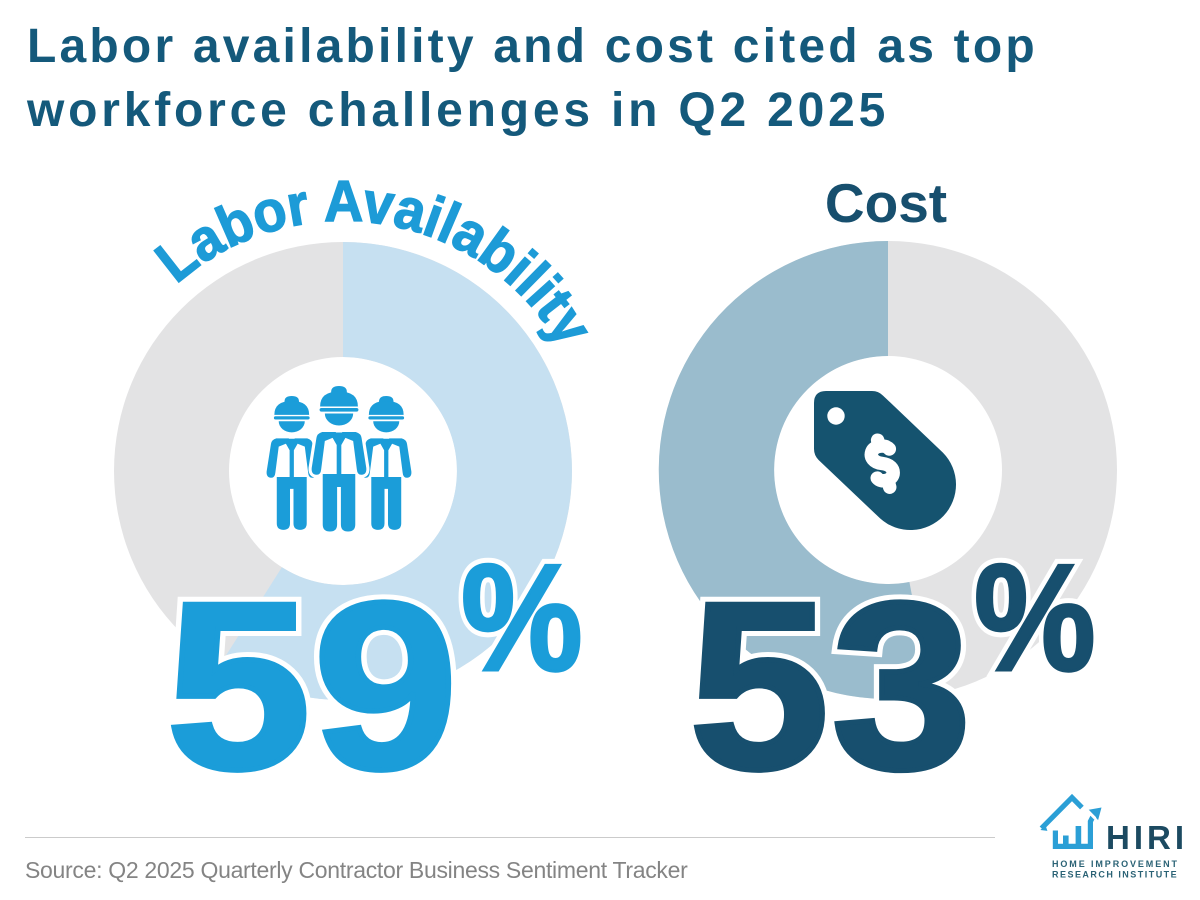 Image resolution: width=1200 pixels, height=900 pixels. I want to click on svg-text: HOME IMPROVEMENT, so click(1115, 864).